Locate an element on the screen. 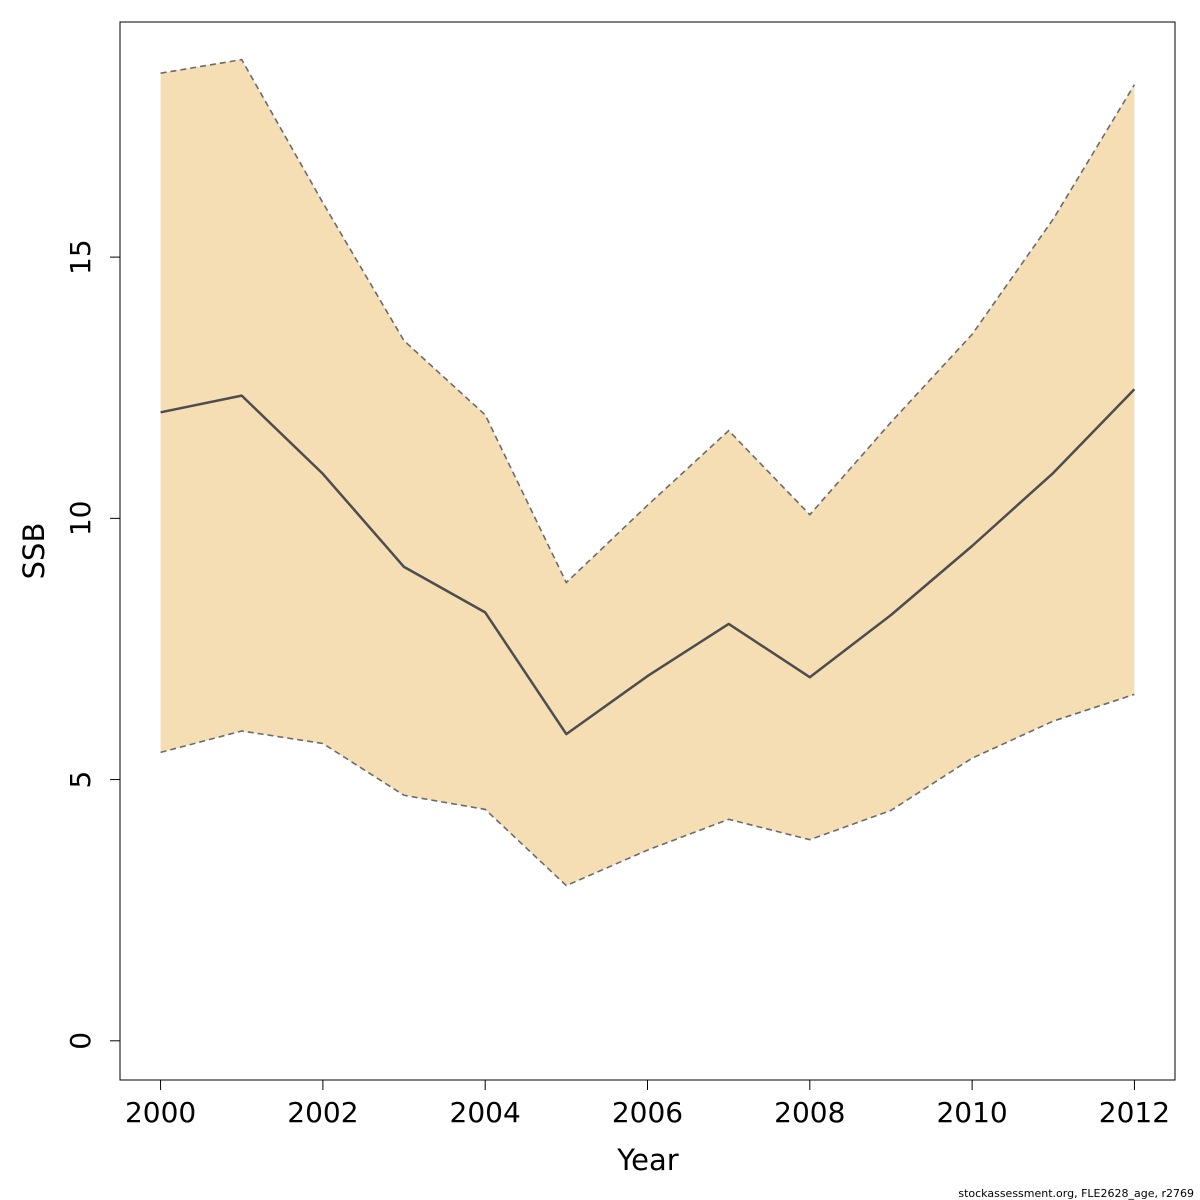 The height and width of the screenshot is (1200, 1200). x-tick-label-2006: 2006 is located at coordinates (647, 1112).